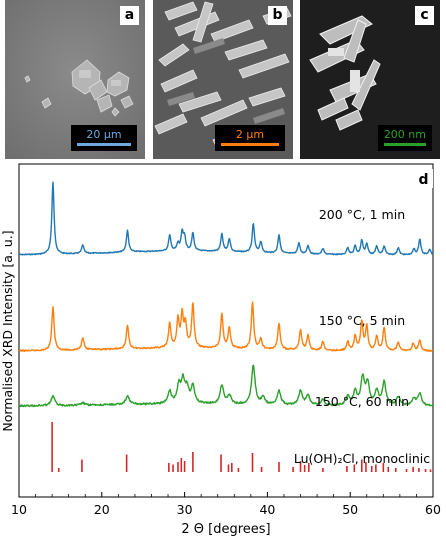 The height and width of the screenshot is (550, 446). What do you see at coordinates (370, 79) in the screenshot?
I see `sem-panel-c: c 200 nm` at bounding box center [370, 79].